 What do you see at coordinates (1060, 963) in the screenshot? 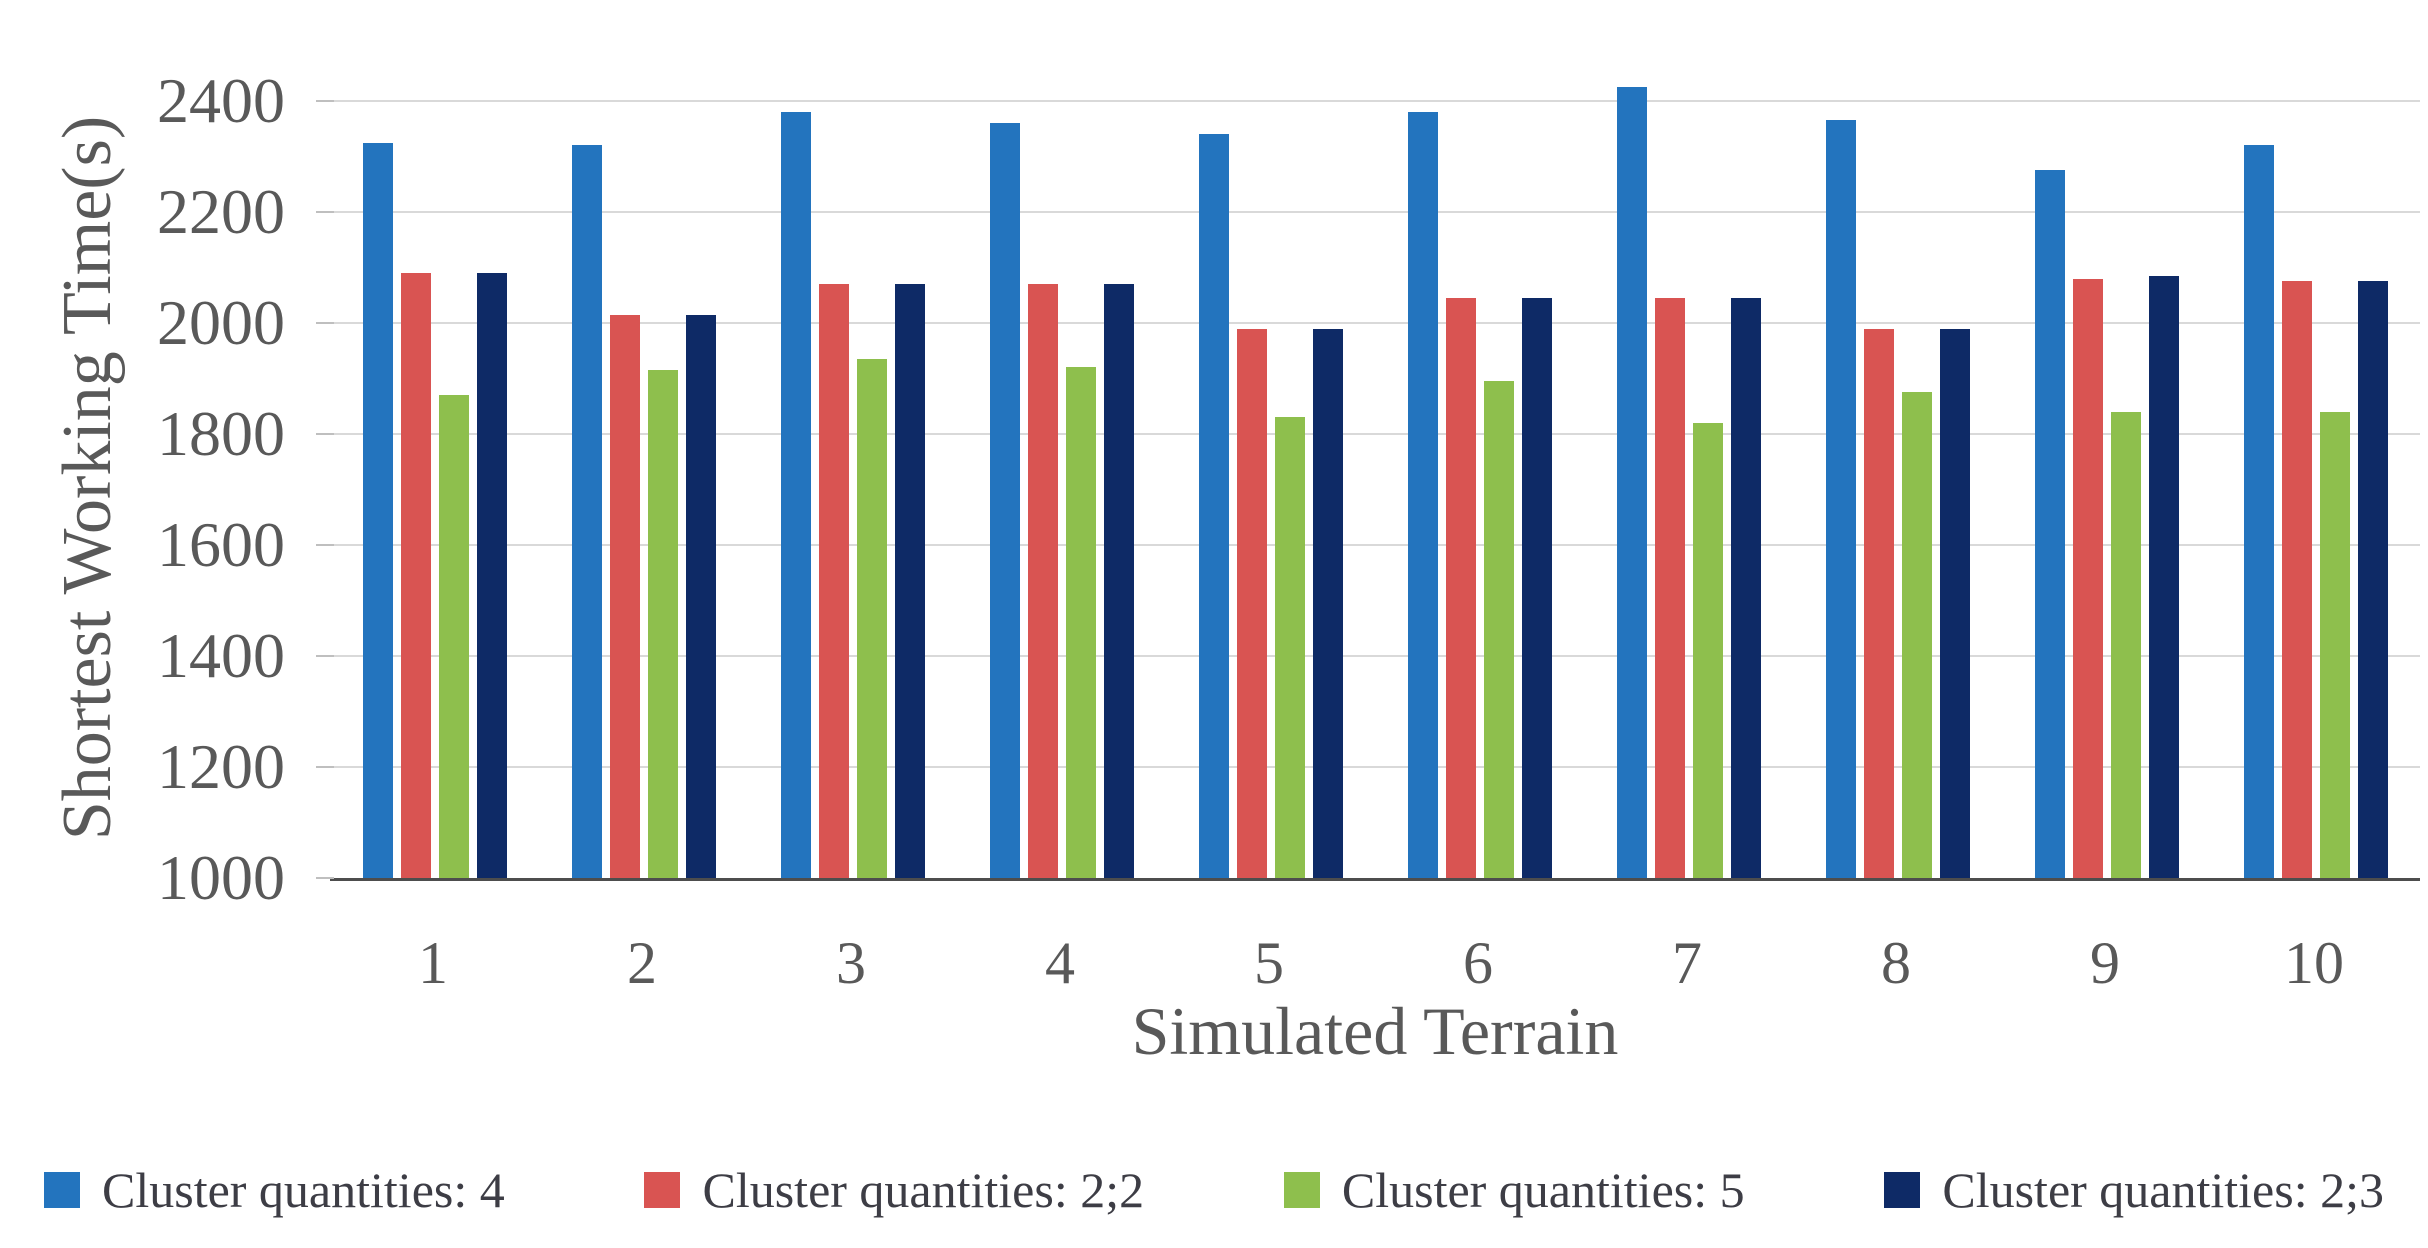
I see `x-tick-label-4: 4` at bounding box center [1060, 963].